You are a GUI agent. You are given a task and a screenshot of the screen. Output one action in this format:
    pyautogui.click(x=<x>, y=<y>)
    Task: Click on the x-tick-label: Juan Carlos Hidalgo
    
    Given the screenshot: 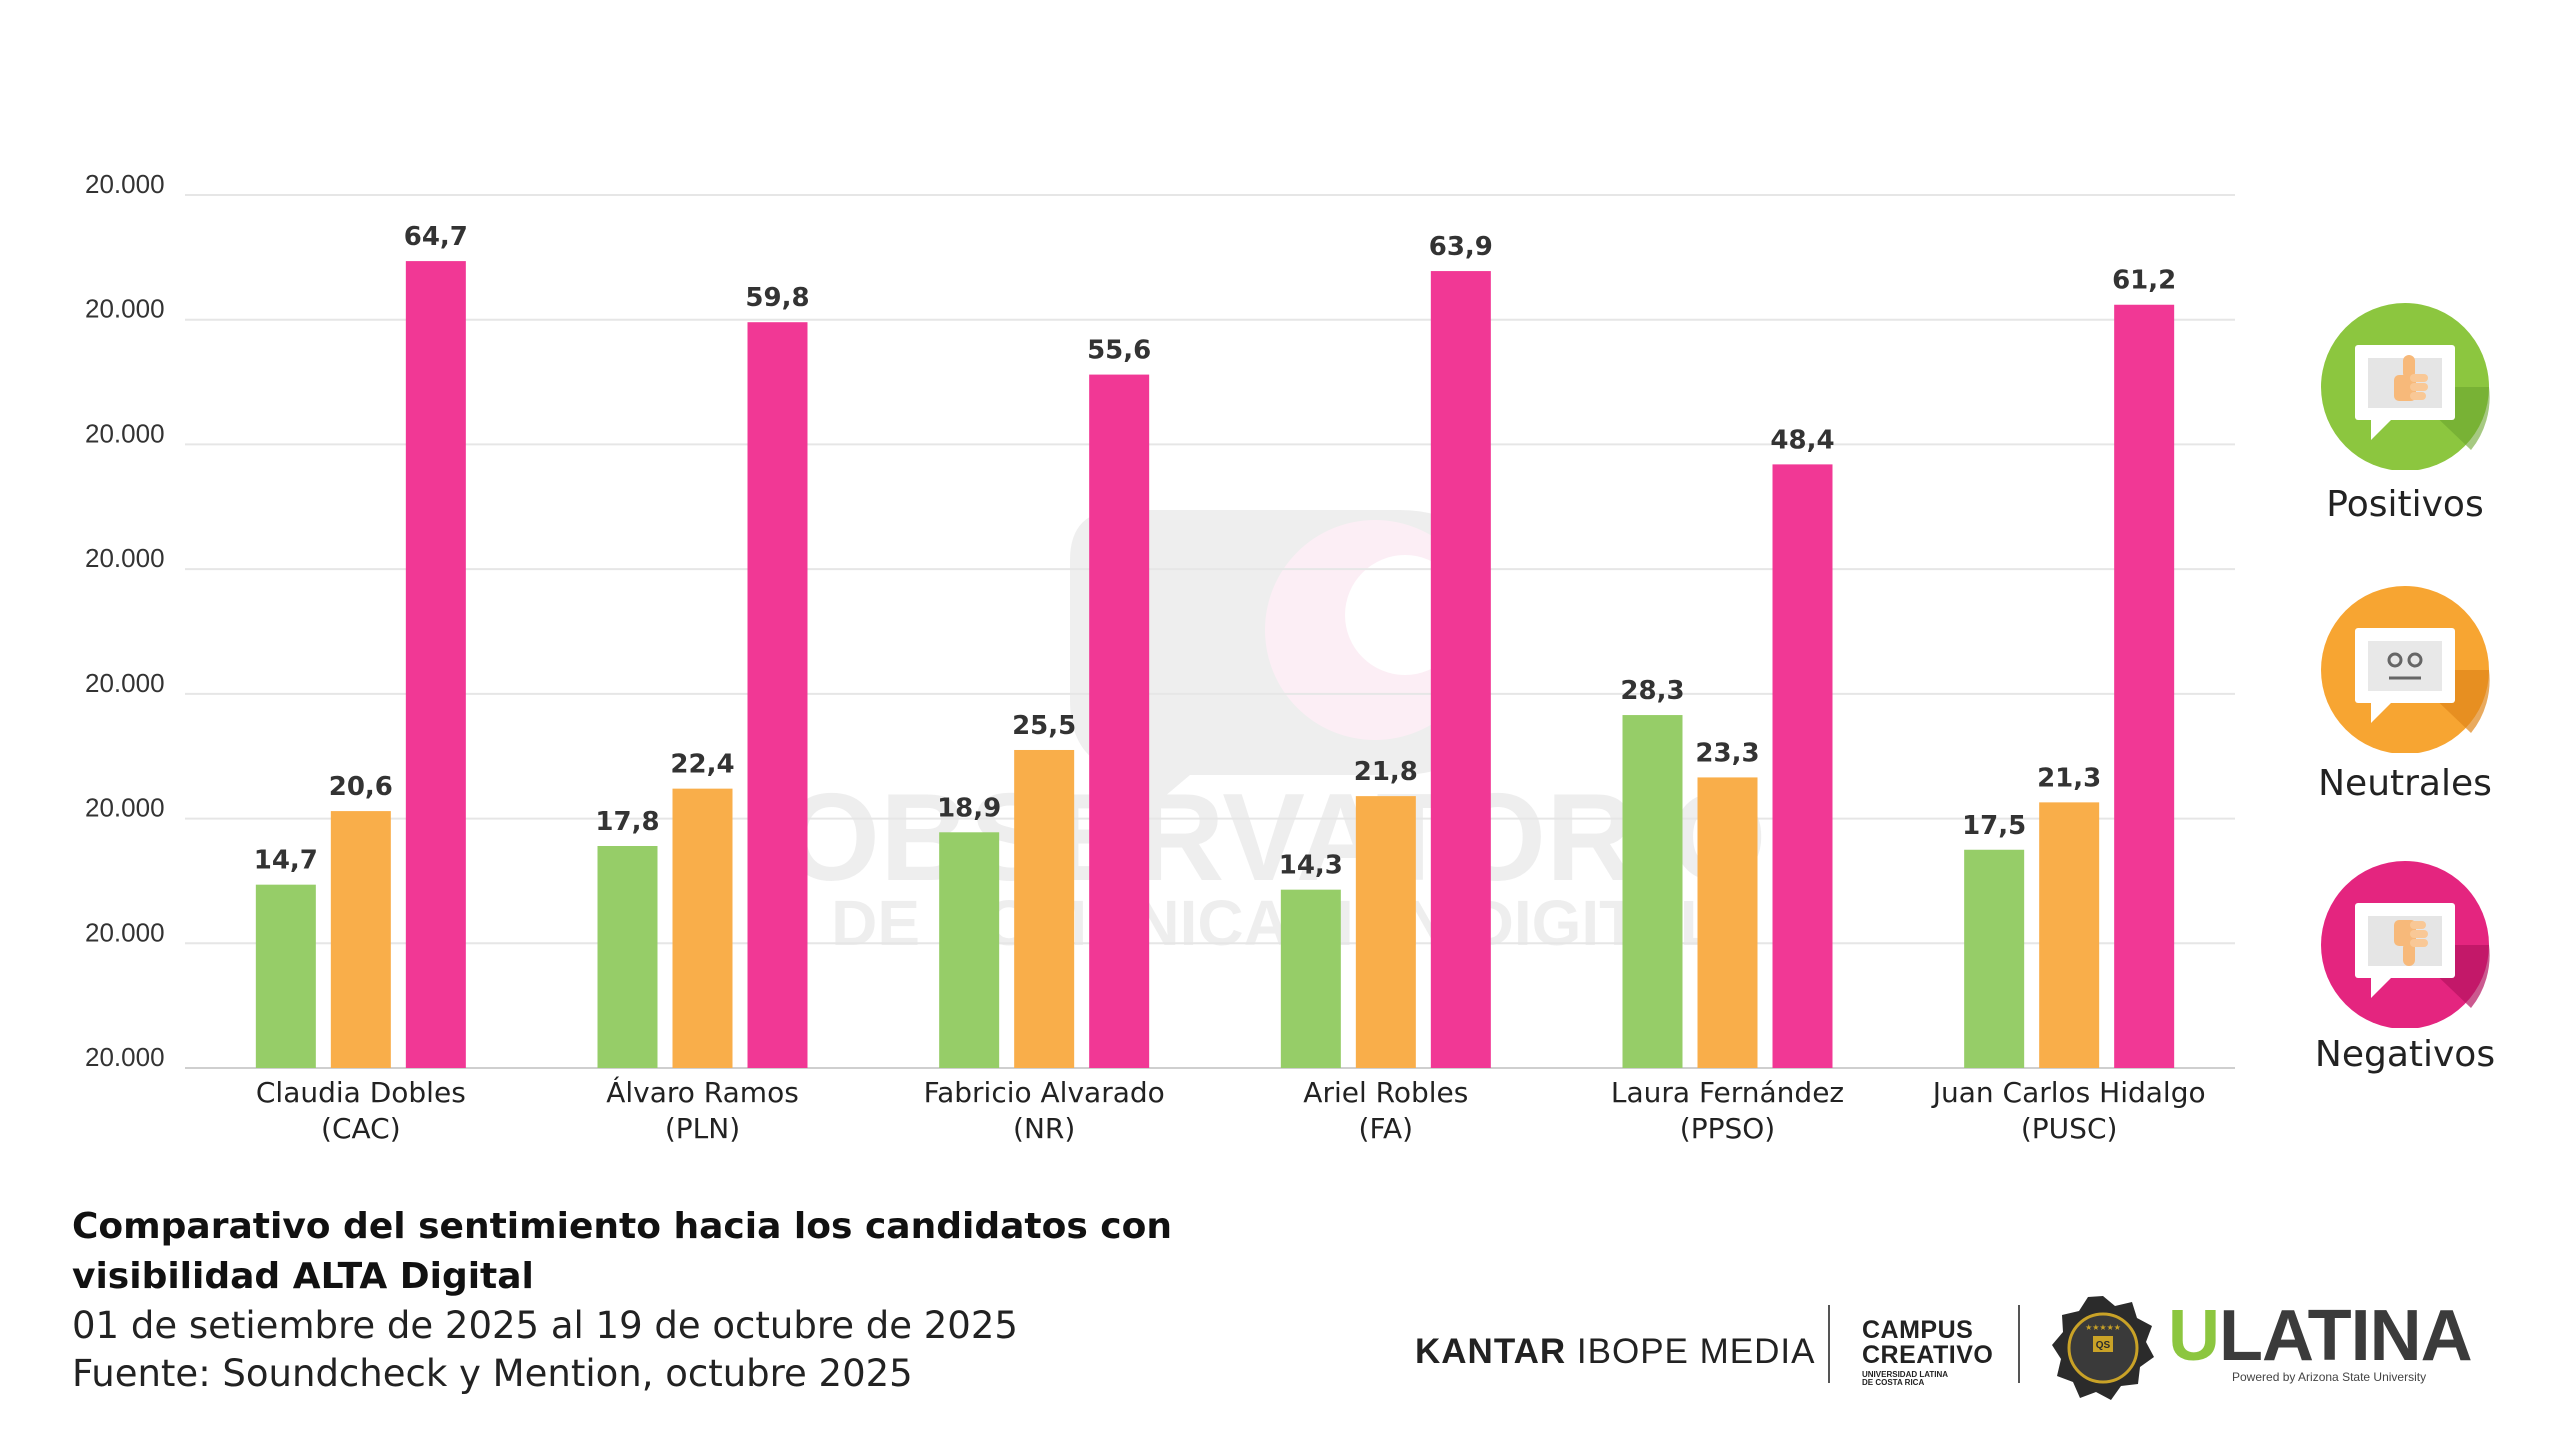 What is the action you would take?
    pyautogui.click(x=2068, y=1092)
    